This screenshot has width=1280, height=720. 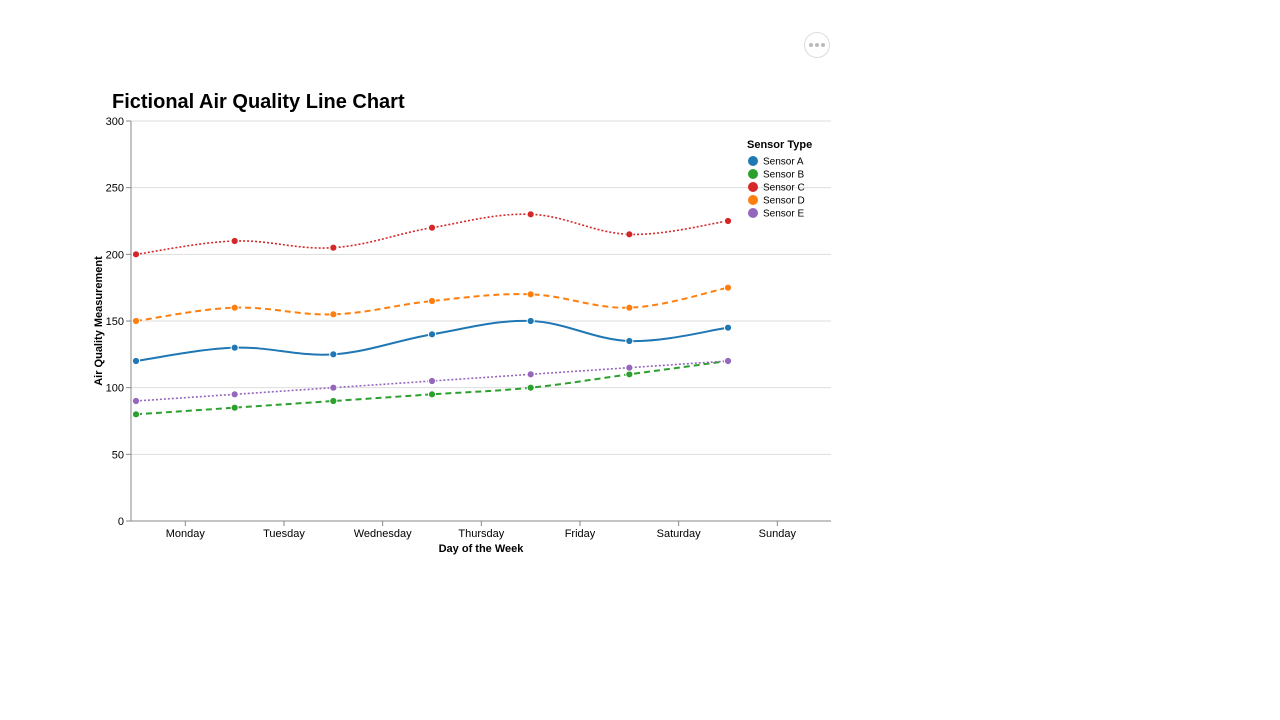 What do you see at coordinates (118, 455) in the screenshot?
I see `y-tick-label: 50` at bounding box center [118, 455].